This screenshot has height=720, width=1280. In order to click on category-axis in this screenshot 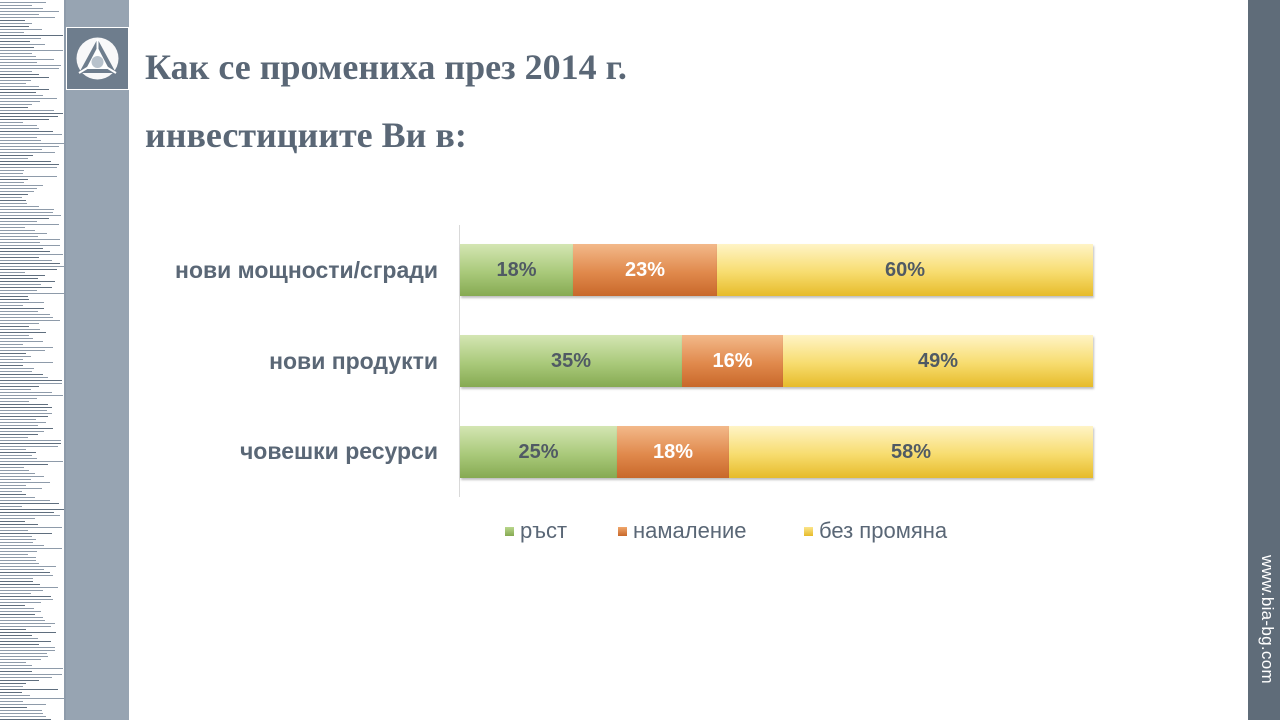, I will do `click(459, 361)`.